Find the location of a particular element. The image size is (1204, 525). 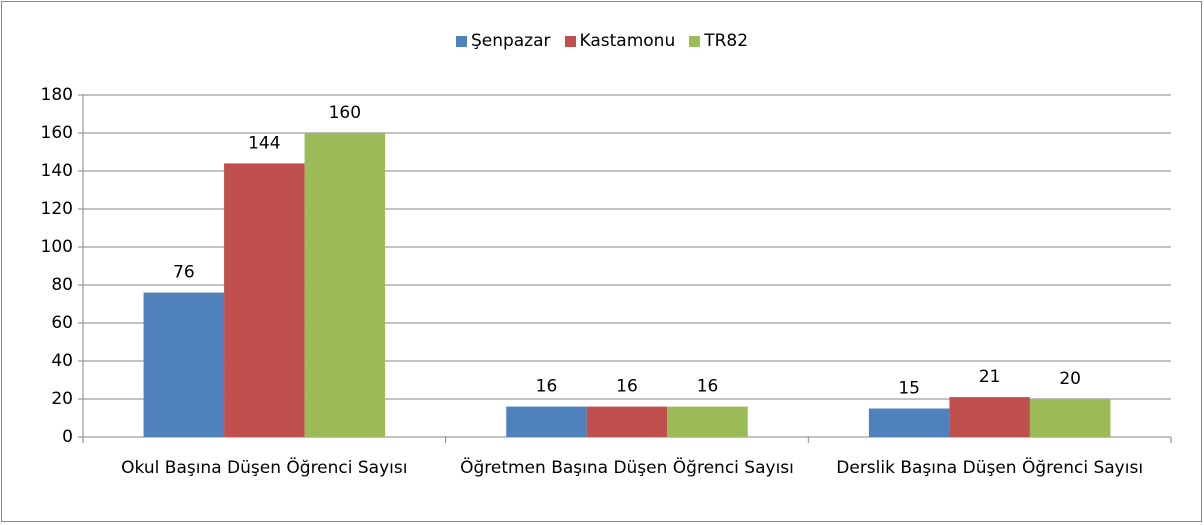

y-tick-label: 20 is located at coordinates (62, 399).